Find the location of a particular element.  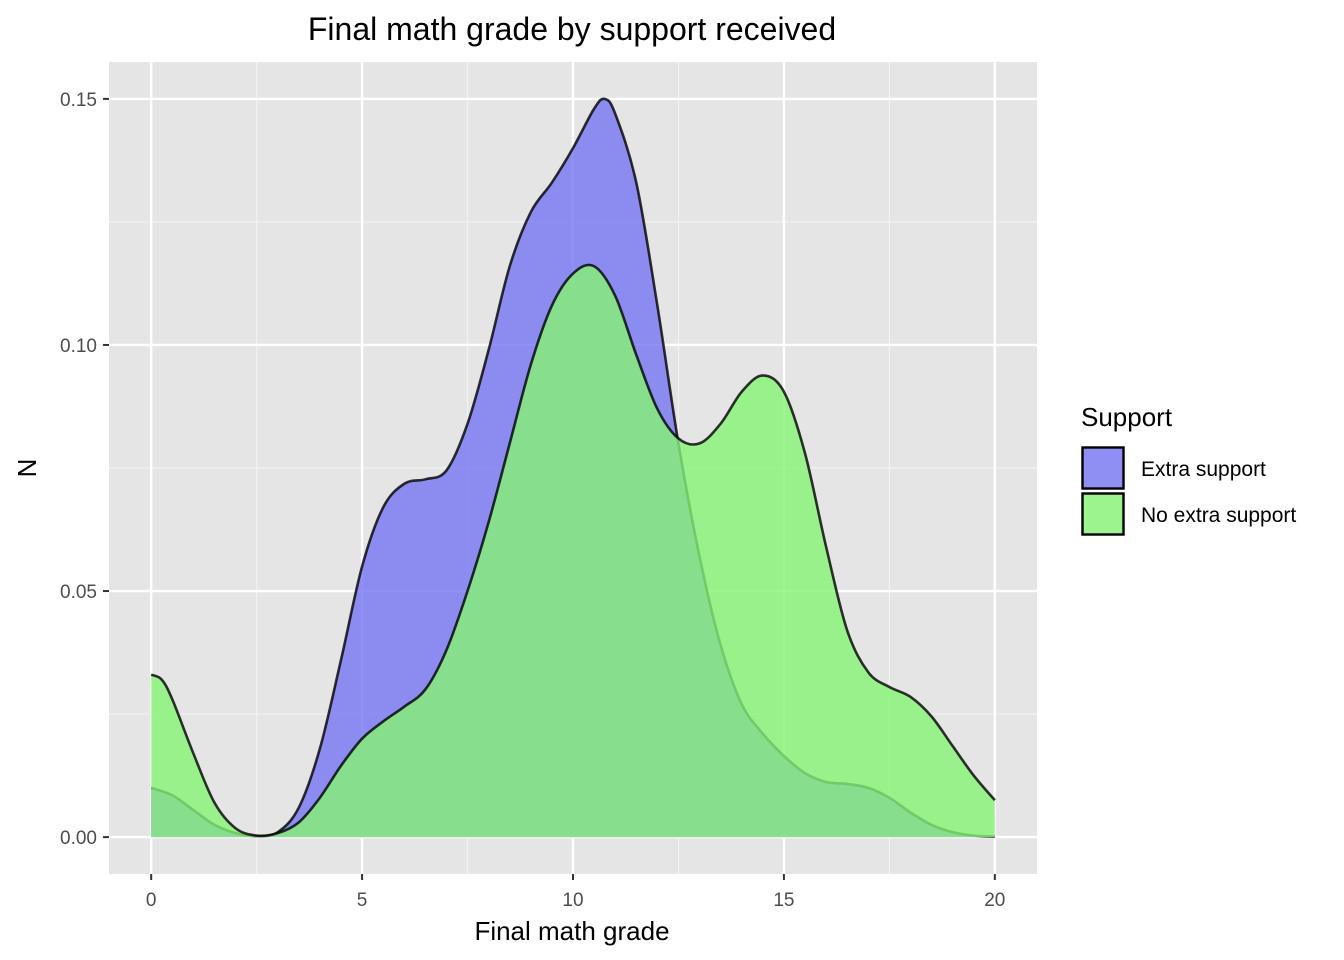

legend: Support Extra support No extra support is located at coordinates (1188, 469).